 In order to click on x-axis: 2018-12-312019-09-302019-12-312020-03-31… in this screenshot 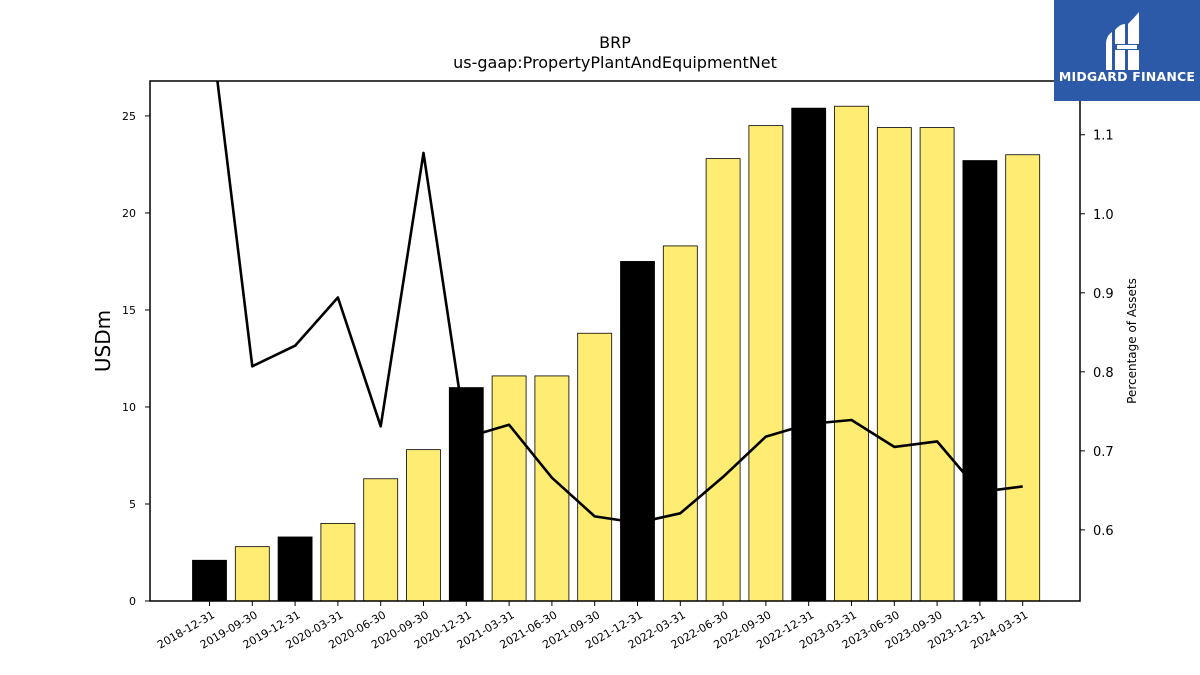, I will do `click(592, 626)`.